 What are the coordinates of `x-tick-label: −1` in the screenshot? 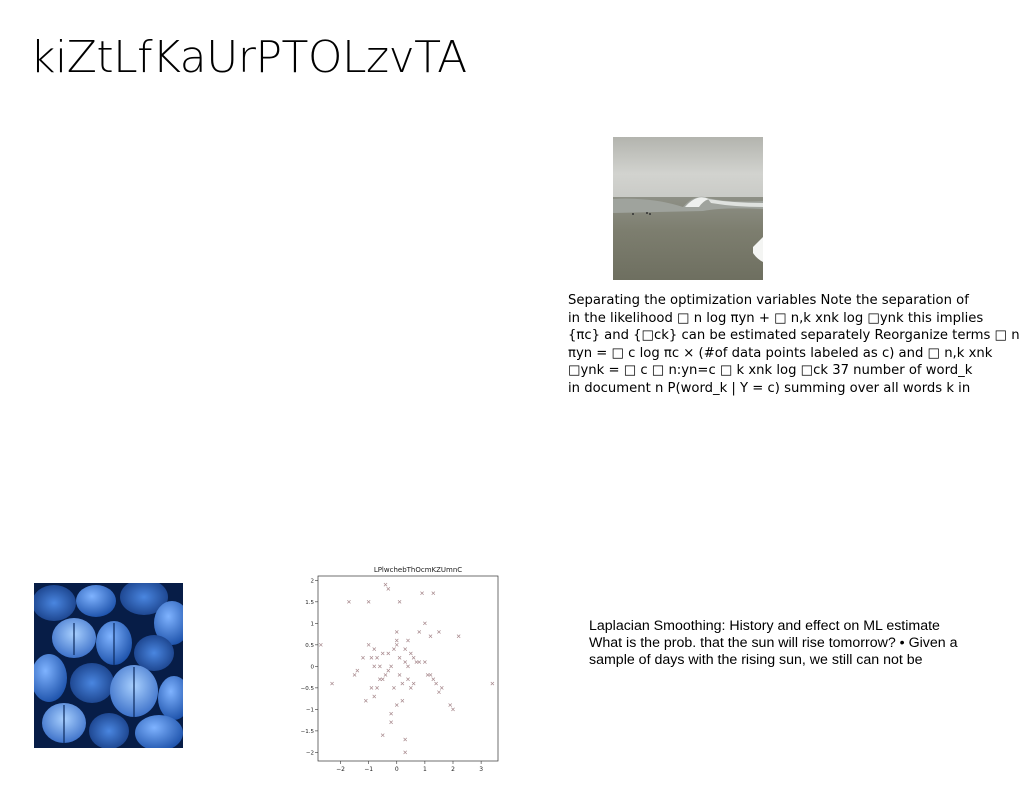 It's located at (368, 769).